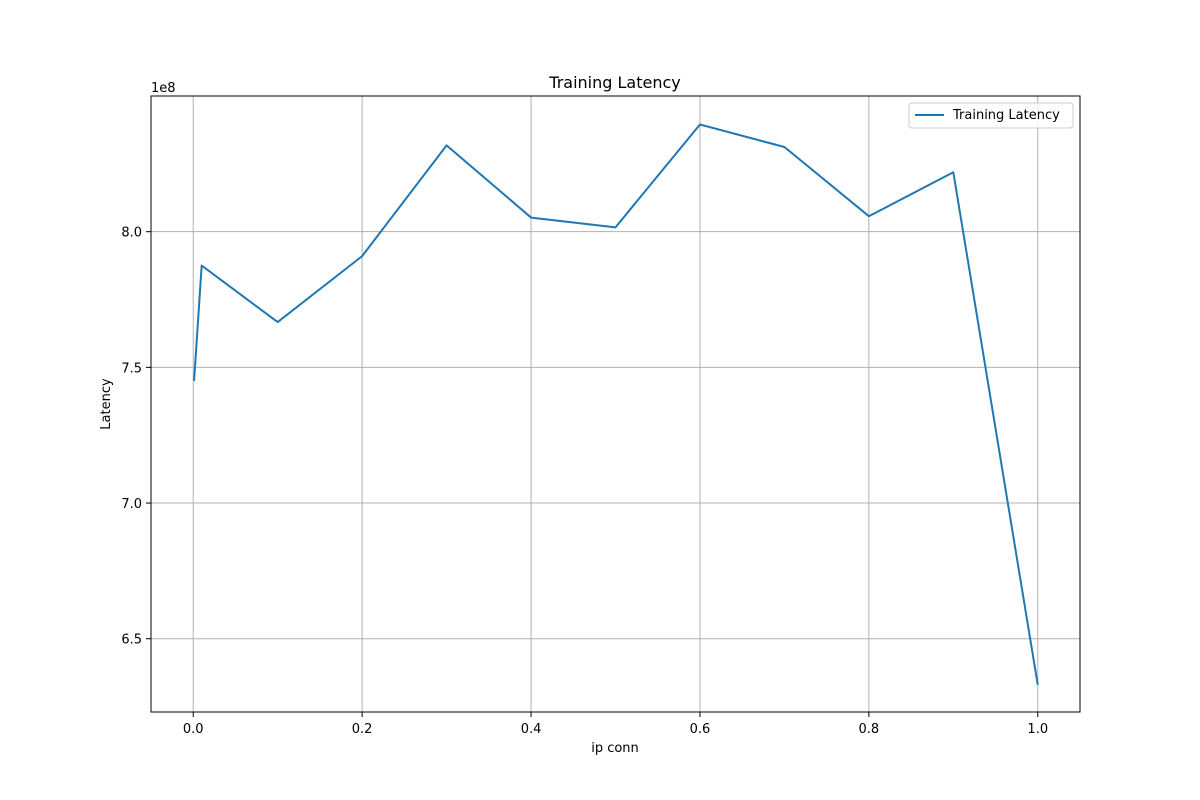  I want to click on x-tick-label: 0.4, so click(531, 729).